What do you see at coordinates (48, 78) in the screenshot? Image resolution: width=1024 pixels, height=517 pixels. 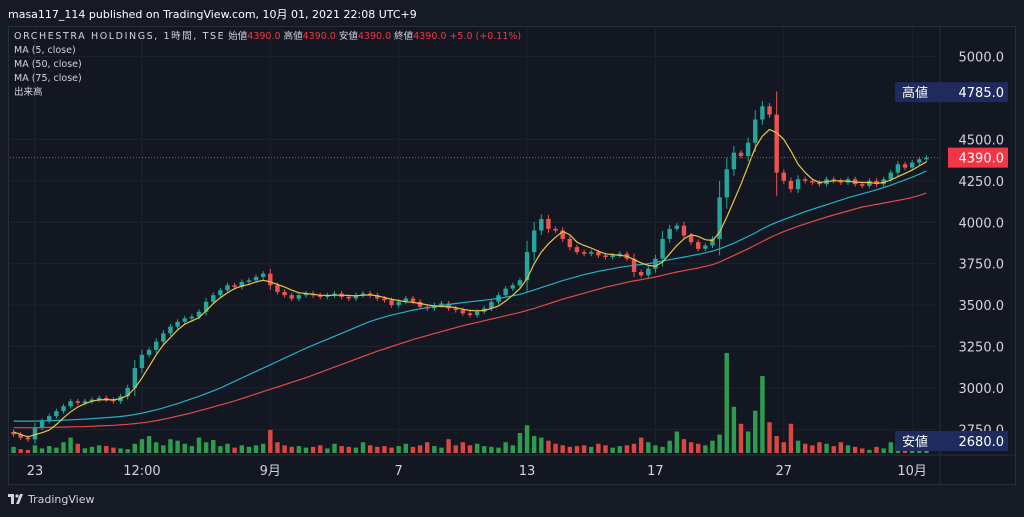 I see `legend-ma75: MA (75, close)` at bounding box center [48, 78].